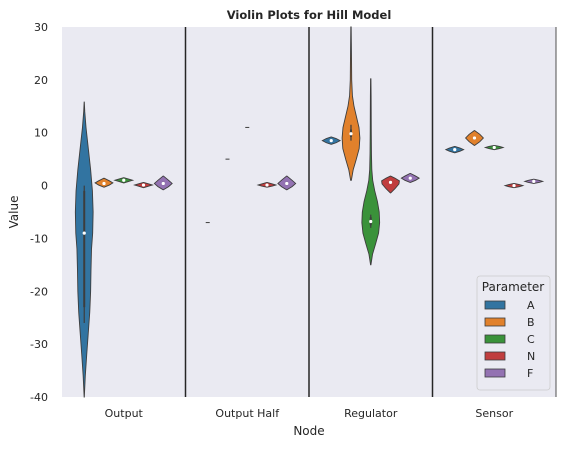  Describe the element at coordinates (309, 15) in the screenshot. I see `chart-title: Violin Plots for Hill Model` at that location.